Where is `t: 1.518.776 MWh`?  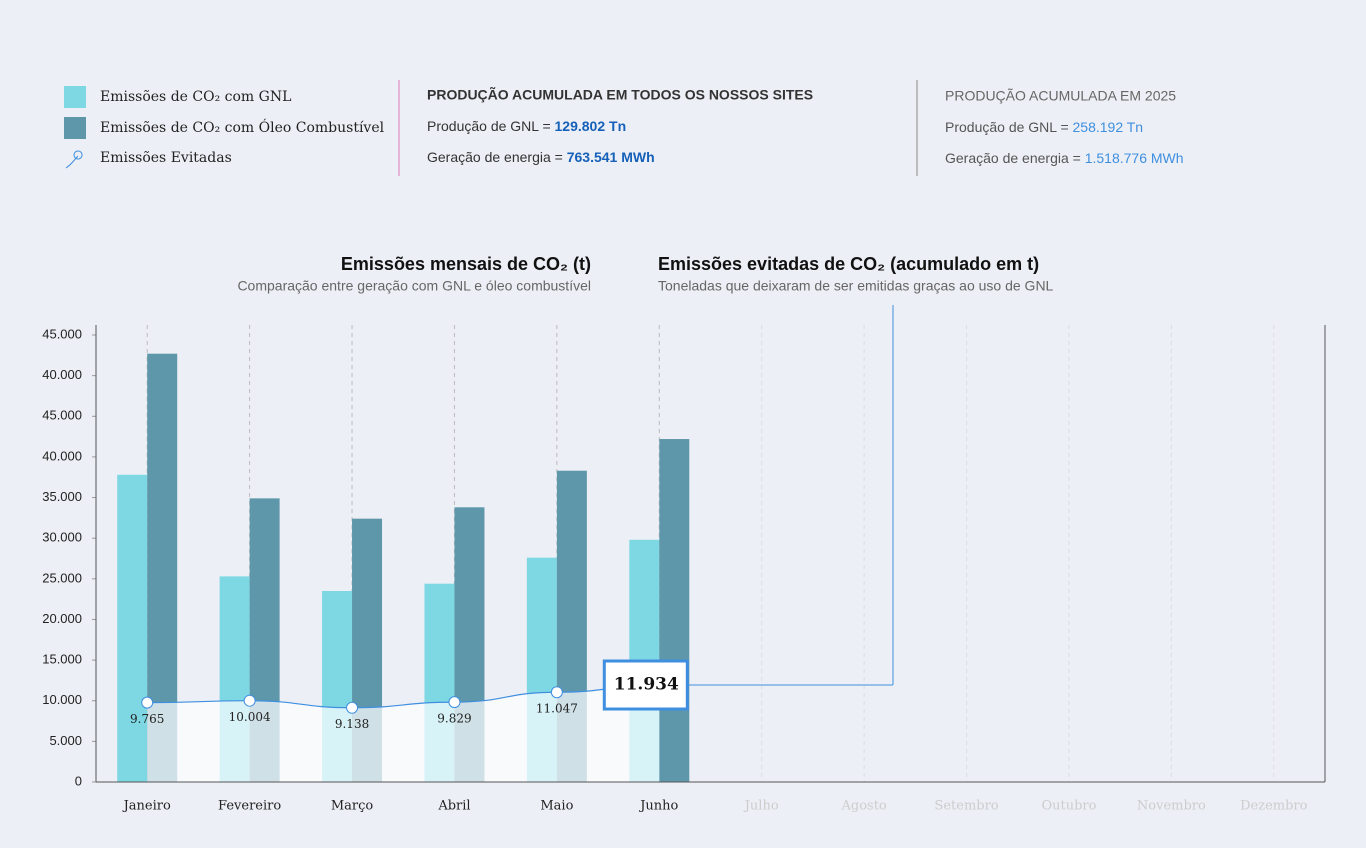 t: 1.518.776 MWh is located at coordinates (1134, 158).